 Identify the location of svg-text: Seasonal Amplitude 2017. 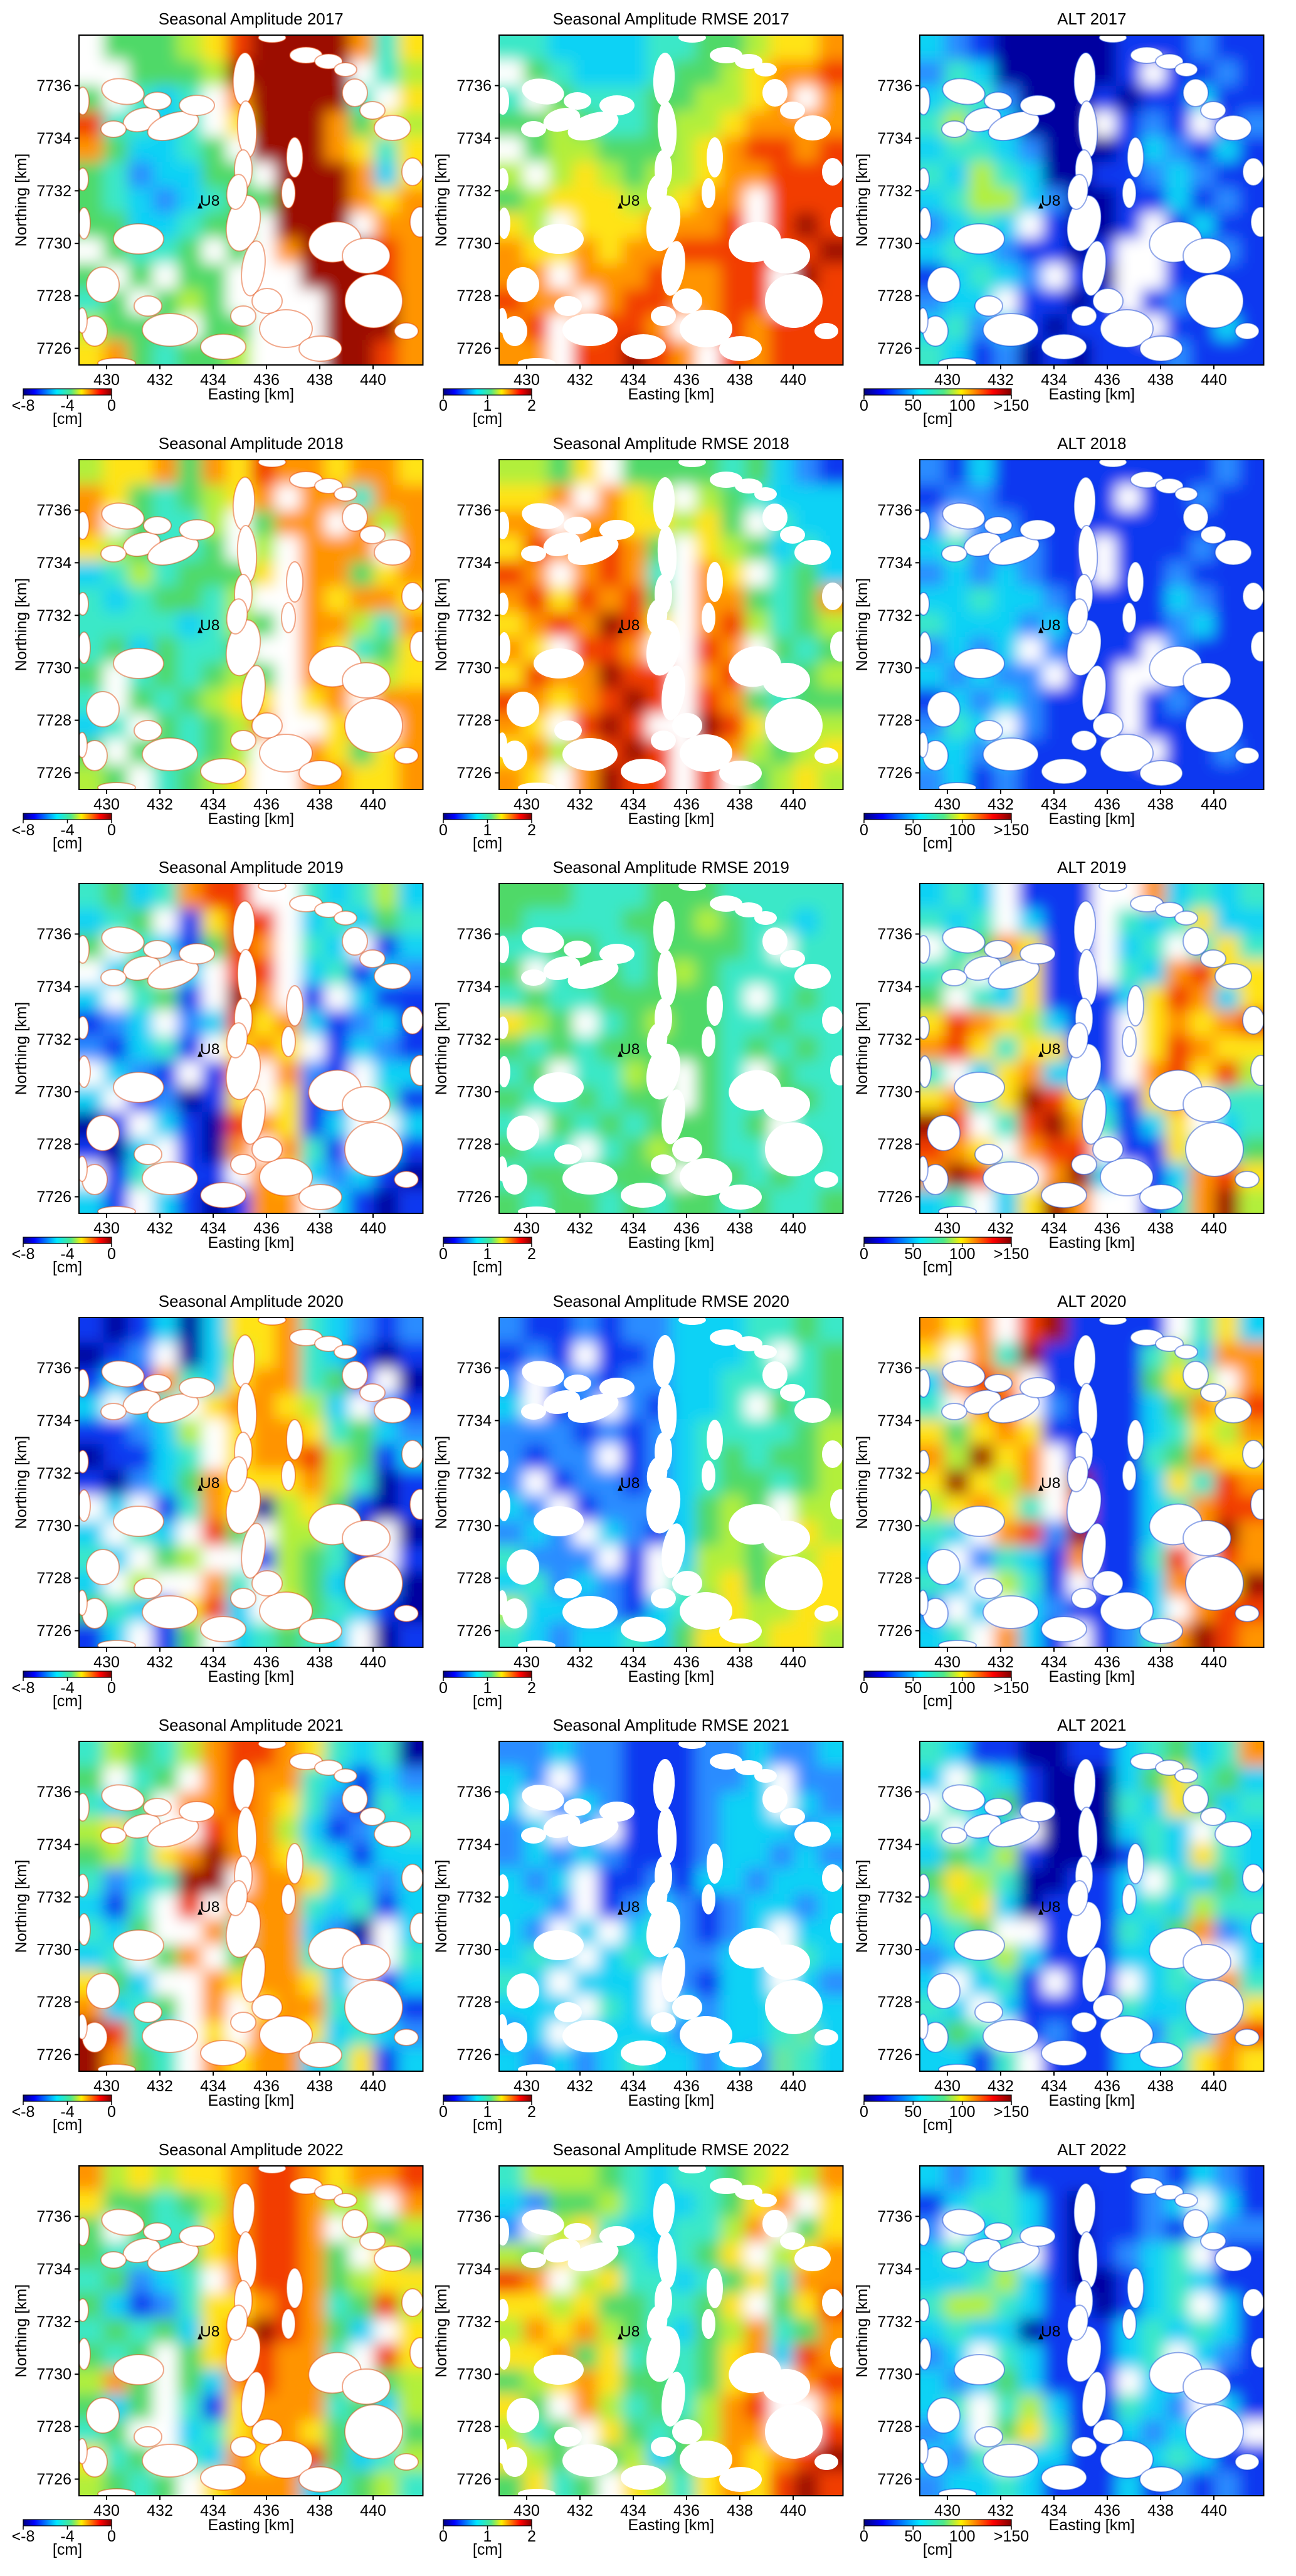
(251, 18).